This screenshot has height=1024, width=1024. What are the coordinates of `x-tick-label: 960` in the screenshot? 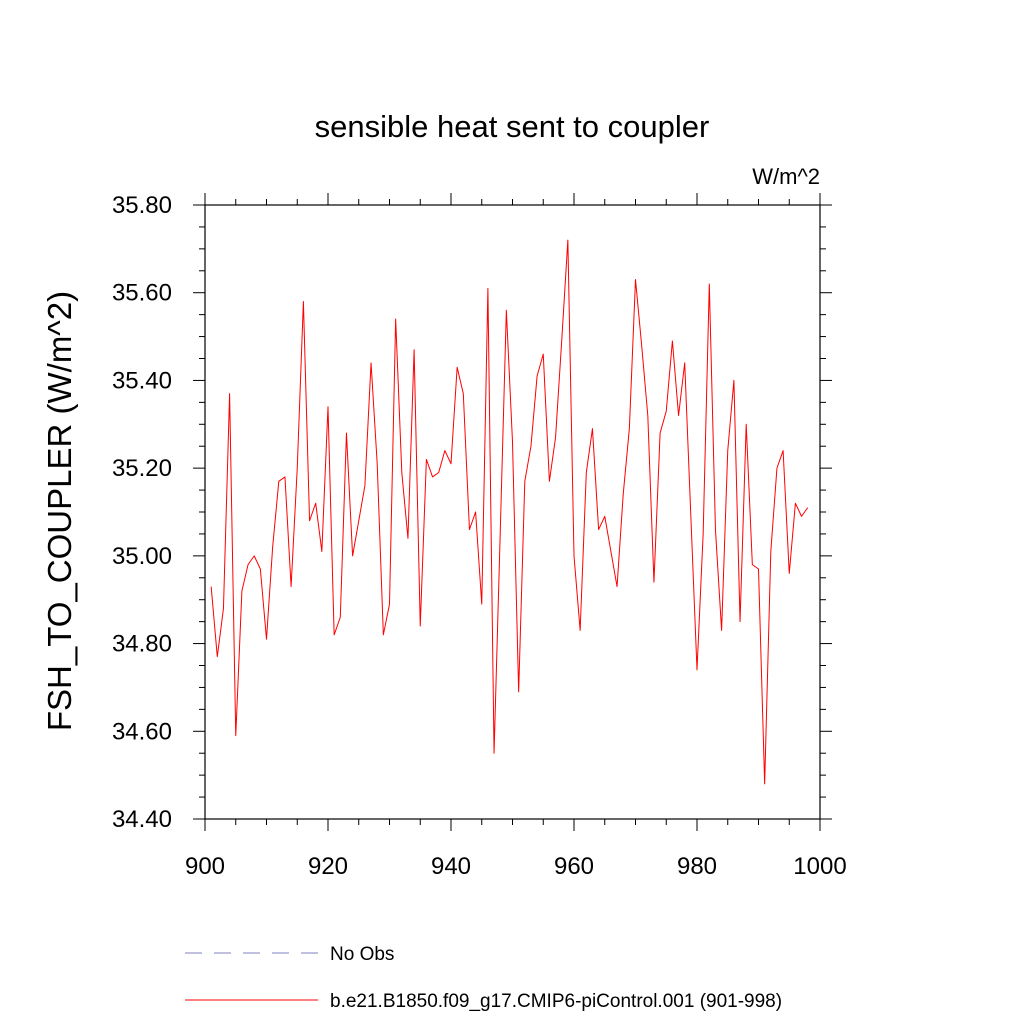 It's located at (574, 866).